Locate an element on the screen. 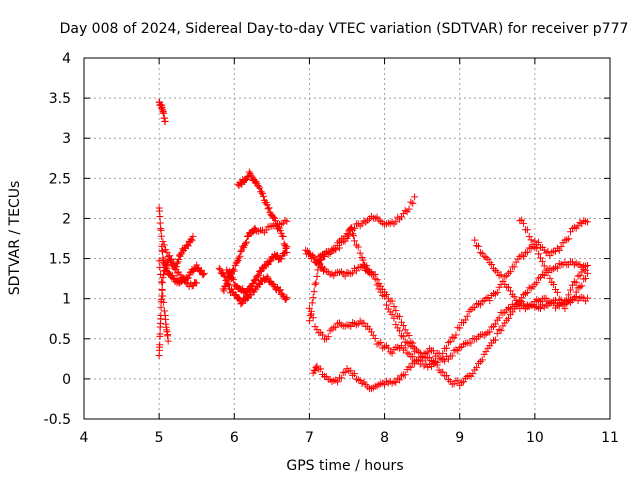 The height and width of the screenshot is (480, 640). series-track-h is located at coordinates (262, 212).